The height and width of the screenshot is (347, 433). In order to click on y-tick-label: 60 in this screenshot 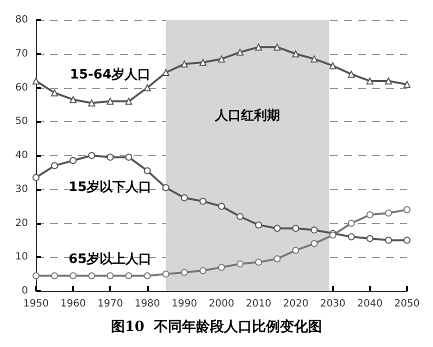, I will do `click(21, 88)`.